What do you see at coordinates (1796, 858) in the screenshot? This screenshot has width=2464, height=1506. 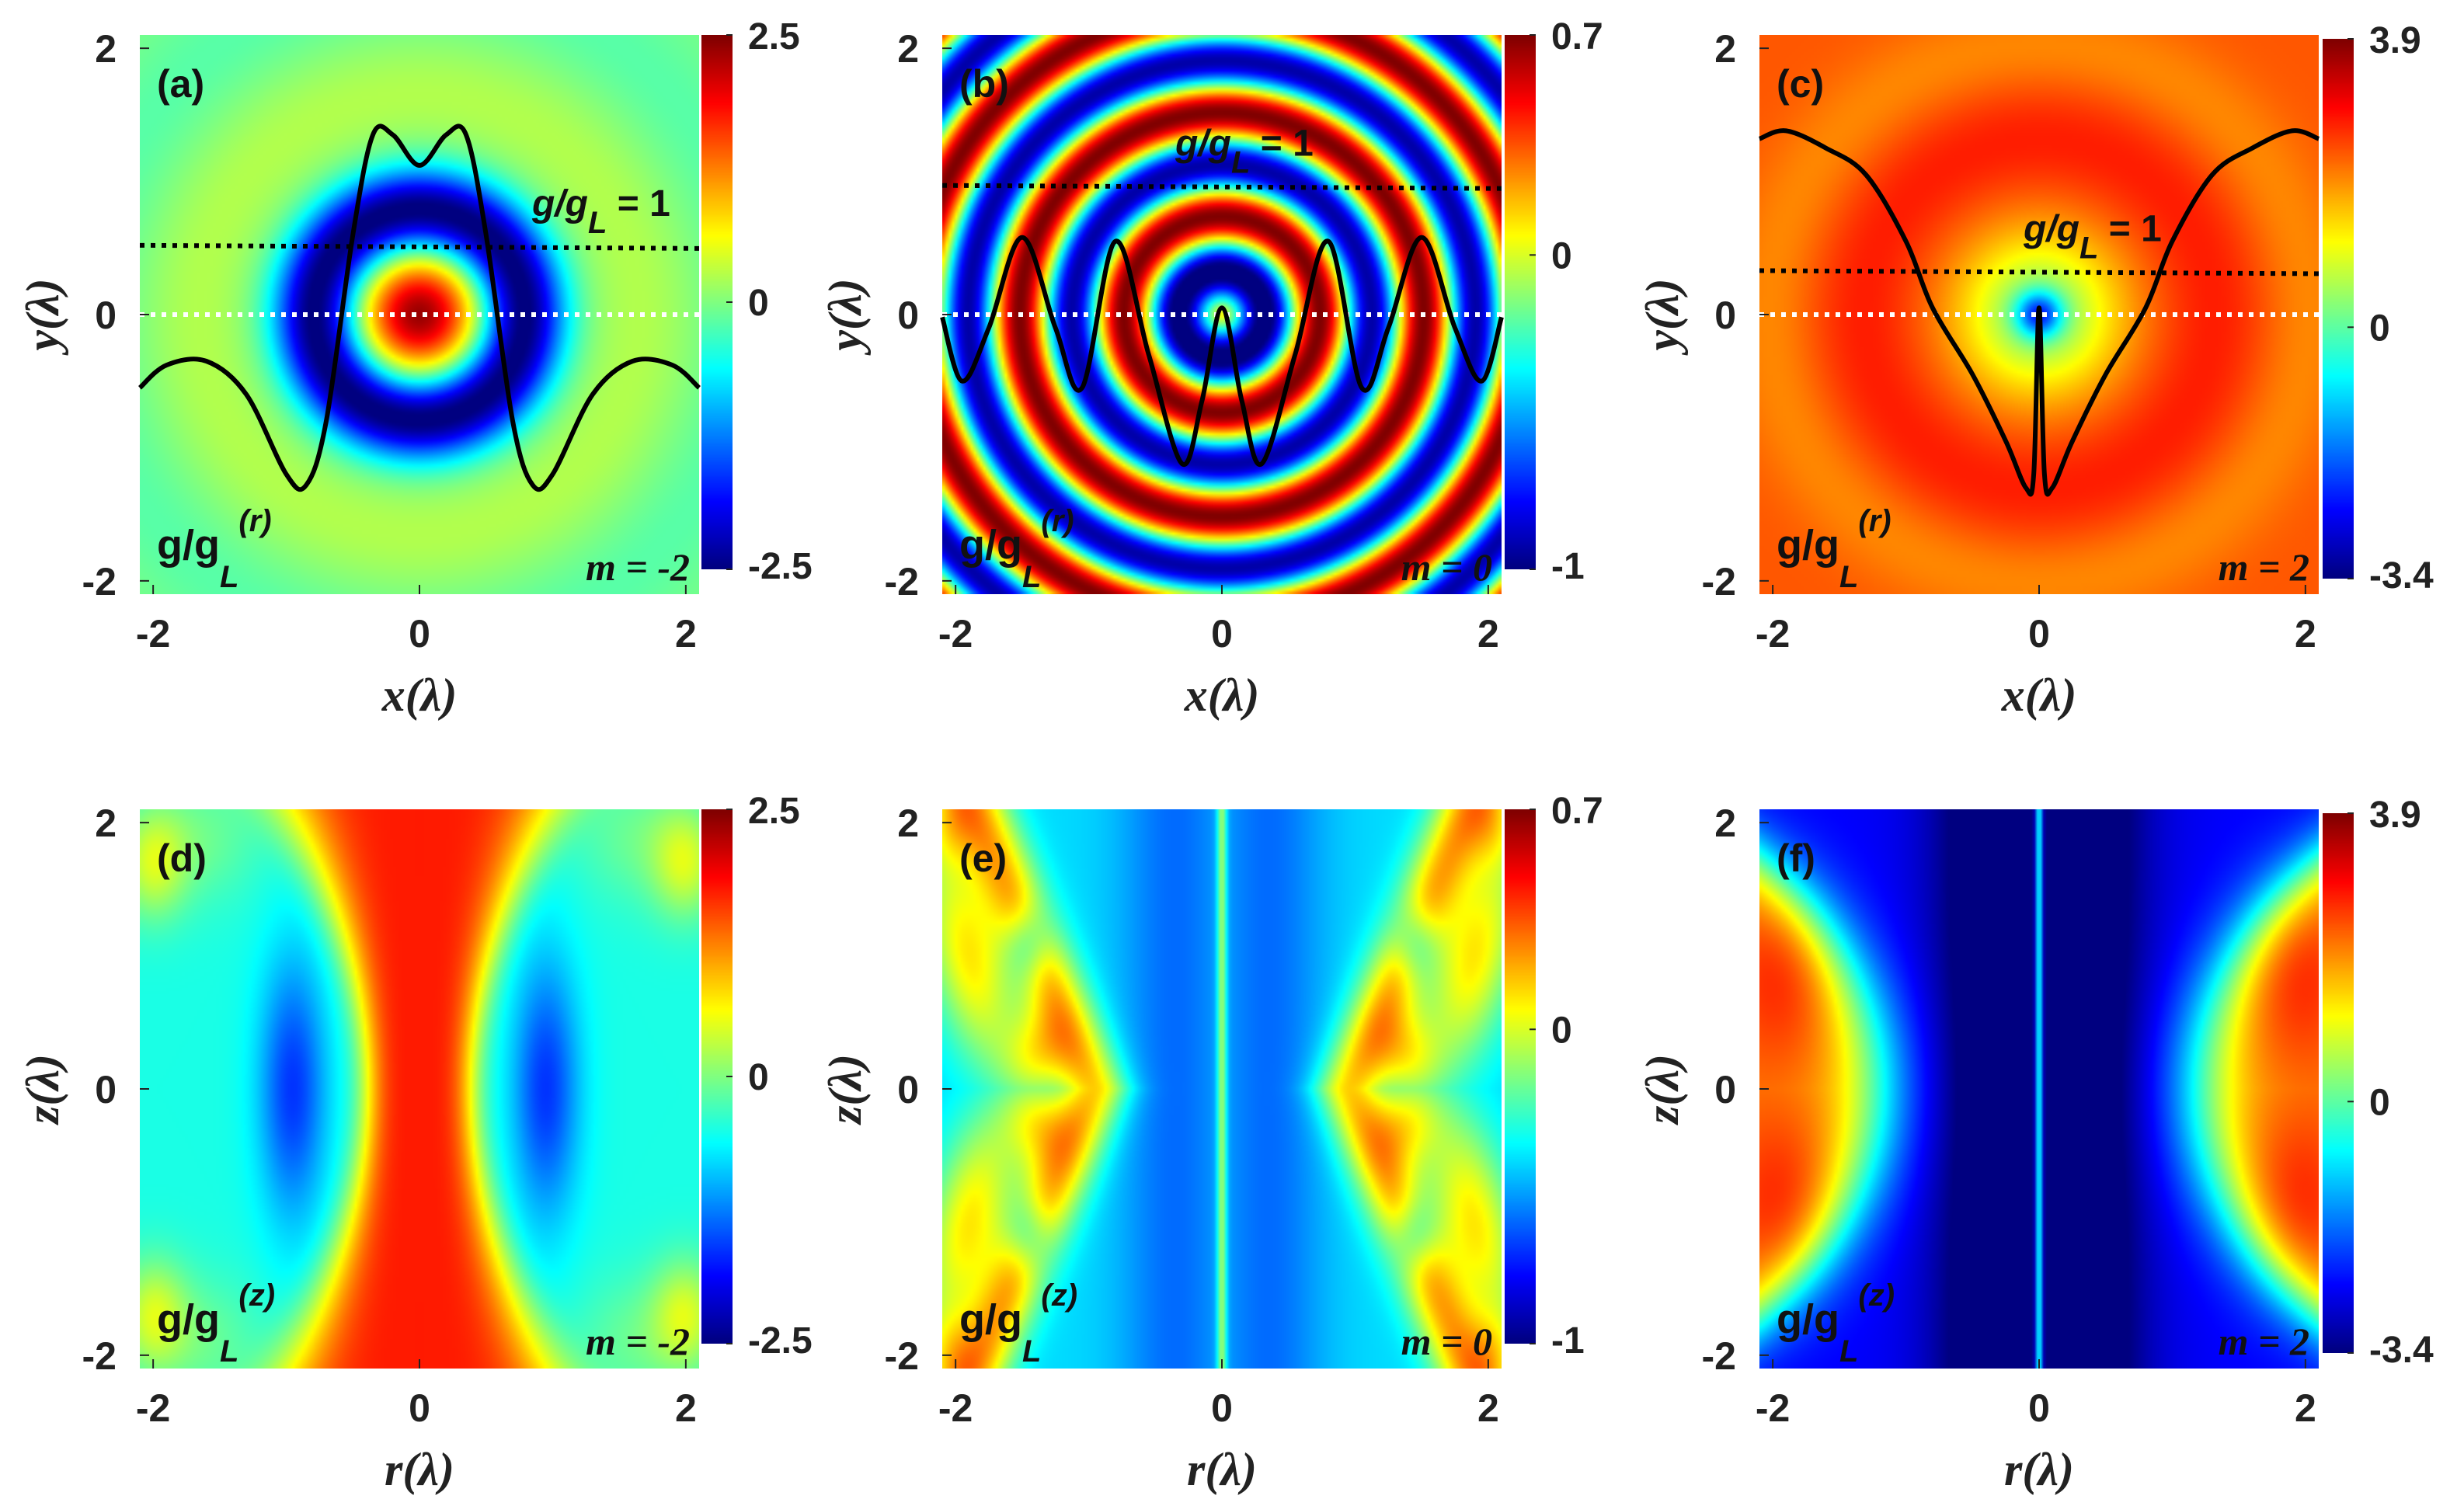 I see `panel-letter: (f)` at bounding box center [1796, 858].